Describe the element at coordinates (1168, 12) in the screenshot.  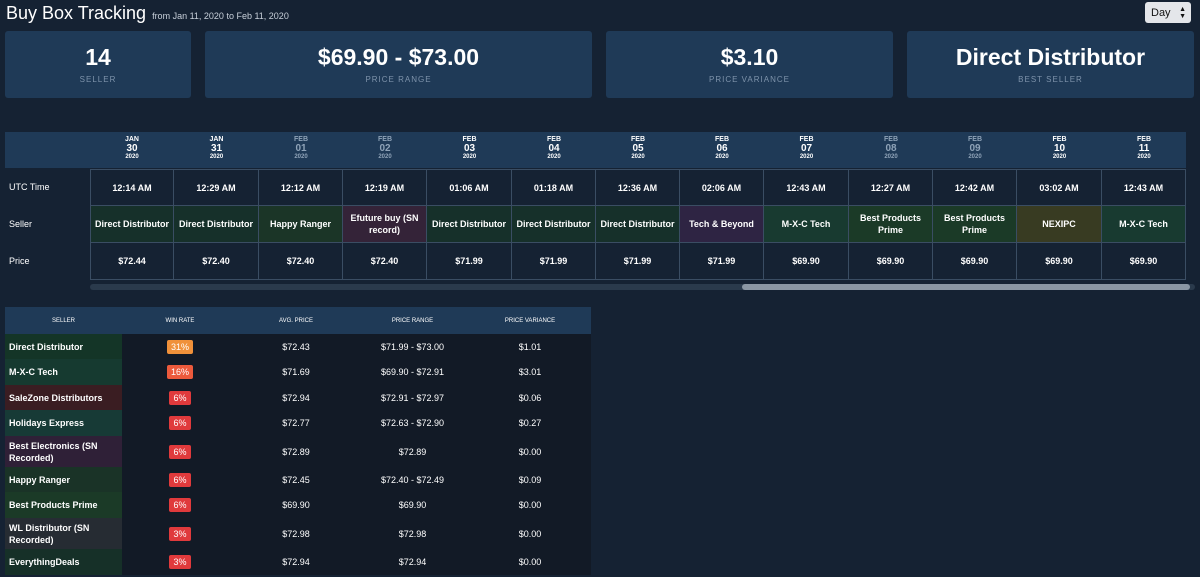
I see `period-select: Day ▲ ▼` at that location.